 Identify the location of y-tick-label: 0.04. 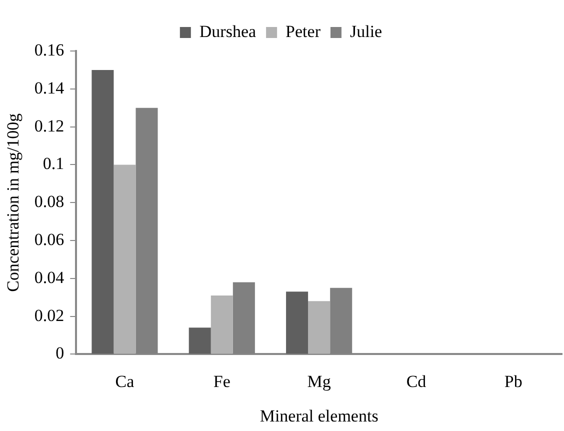
(49, 277).